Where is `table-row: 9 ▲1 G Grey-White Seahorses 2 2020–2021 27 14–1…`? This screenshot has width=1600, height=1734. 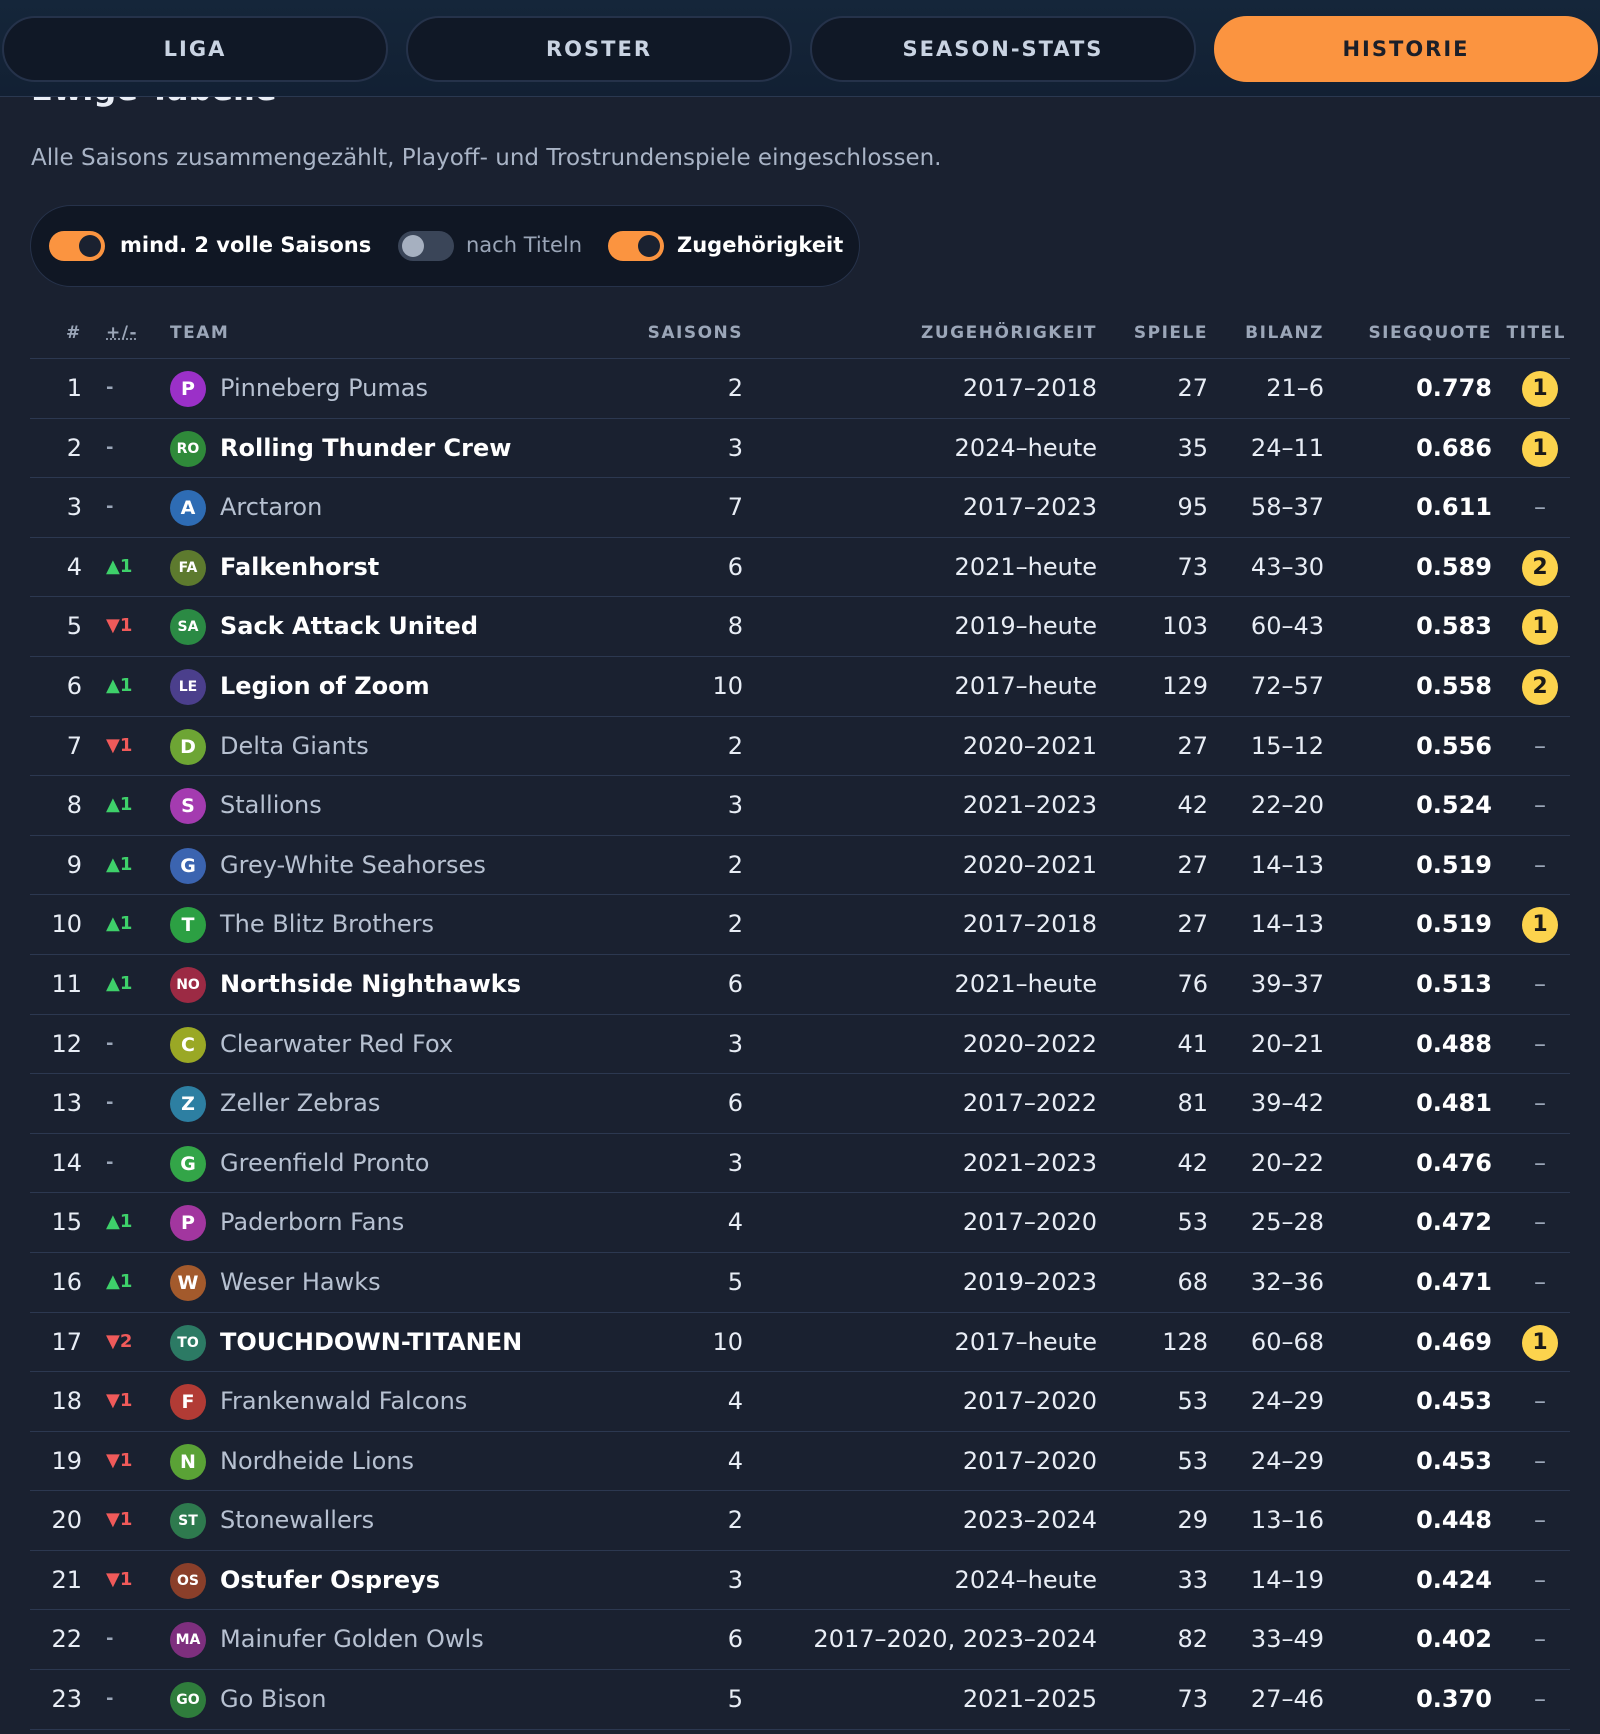 table-row: 9 ▲1 G Grey-White Seahorses 2 2020–2021 27 14–1… is located at coordinates (800, 866).